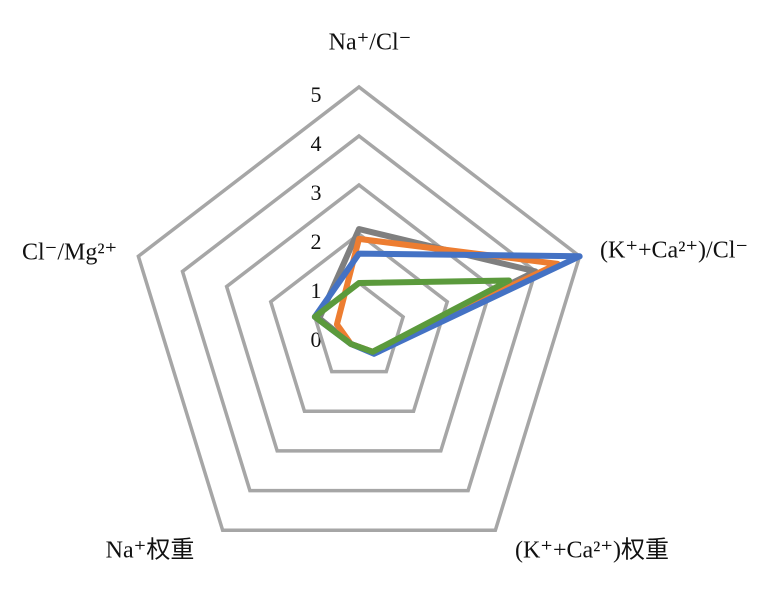  Describe the element at coordinates (370, 43) in the screenshot. I see `axis-label: Na⁺/Cl⁻` at that location.